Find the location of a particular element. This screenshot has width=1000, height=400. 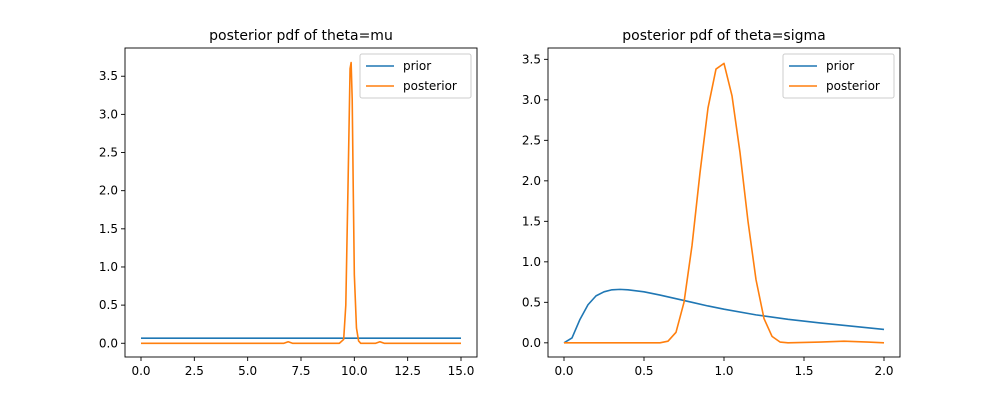

x-tick-label: 0.5 is located at coordinates (643, 371).